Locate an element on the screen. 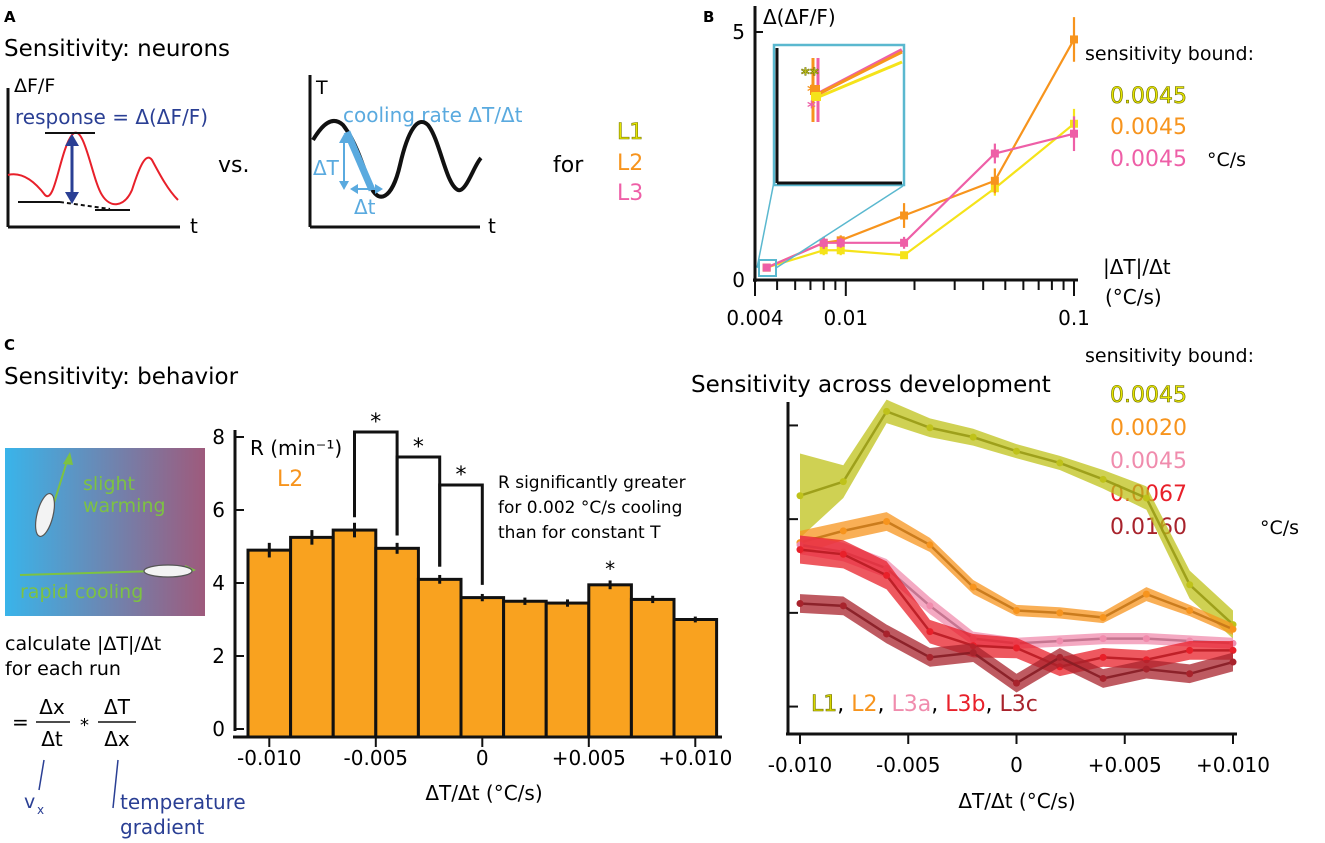  b-bound-l1: 0.0045 is located at coordinates (1148, 96).